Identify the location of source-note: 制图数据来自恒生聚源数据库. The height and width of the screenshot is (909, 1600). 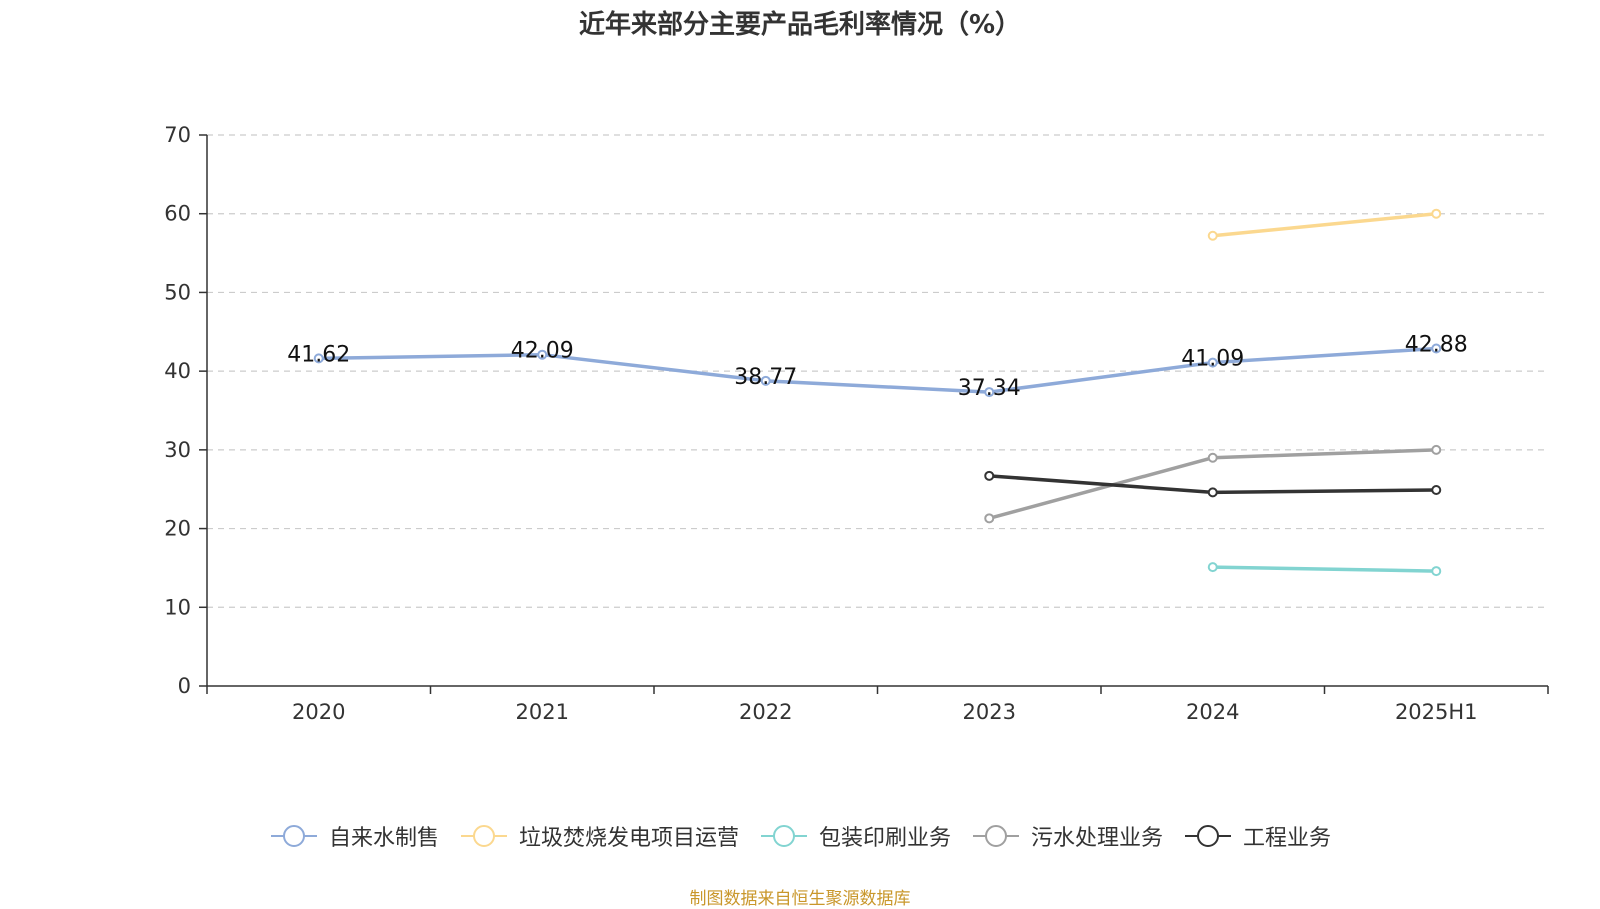
(800, 899).